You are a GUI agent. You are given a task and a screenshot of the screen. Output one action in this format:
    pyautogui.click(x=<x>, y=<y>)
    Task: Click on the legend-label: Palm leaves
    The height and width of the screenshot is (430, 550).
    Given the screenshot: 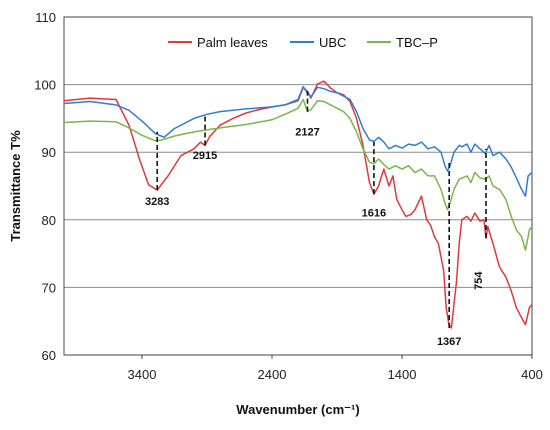 What is the action you would take?
    pyautogui.click(x=232, y=42)
    